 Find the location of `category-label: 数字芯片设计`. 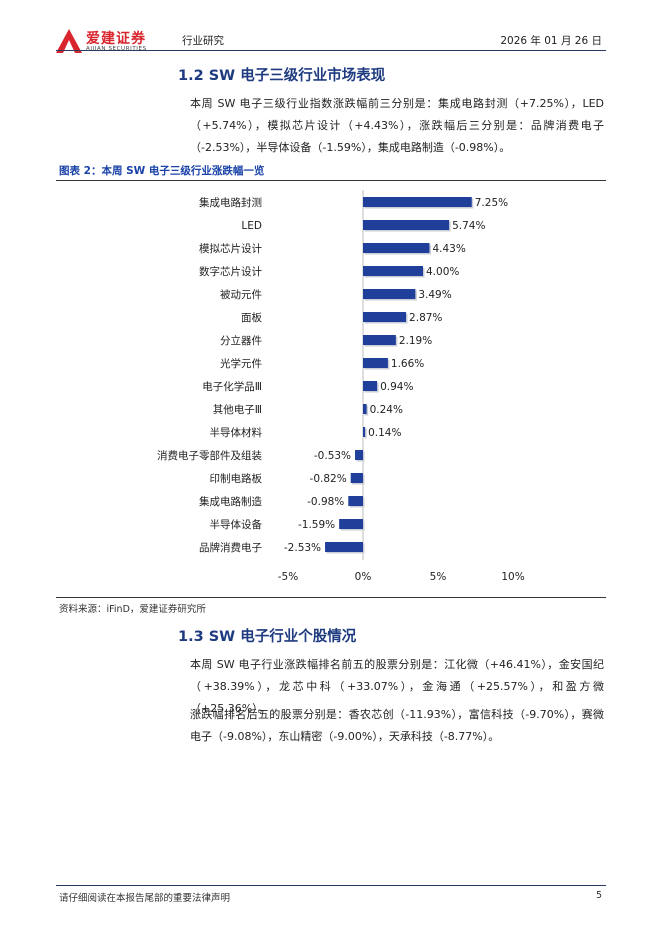

category-label: 数字芯片设计 is located at coordinates (230, 271).